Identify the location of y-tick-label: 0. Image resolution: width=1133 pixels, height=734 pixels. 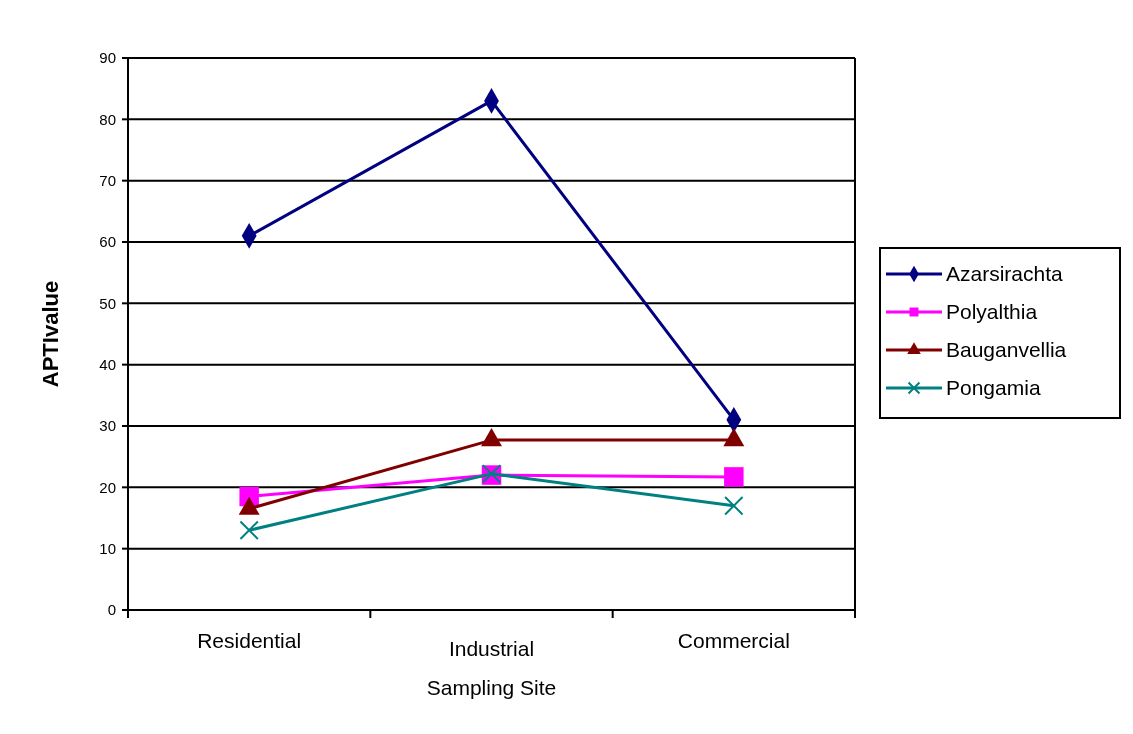
(111, 610).